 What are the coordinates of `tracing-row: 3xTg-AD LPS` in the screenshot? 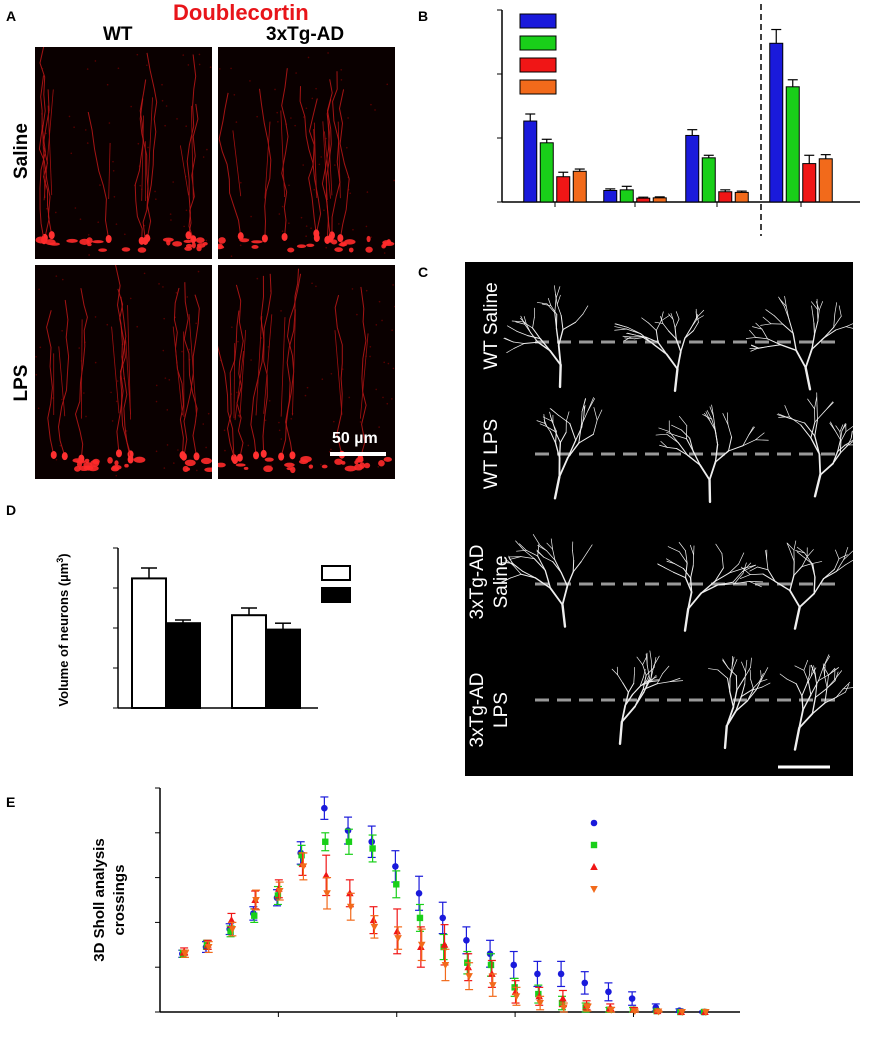 It's located at (660, 700).